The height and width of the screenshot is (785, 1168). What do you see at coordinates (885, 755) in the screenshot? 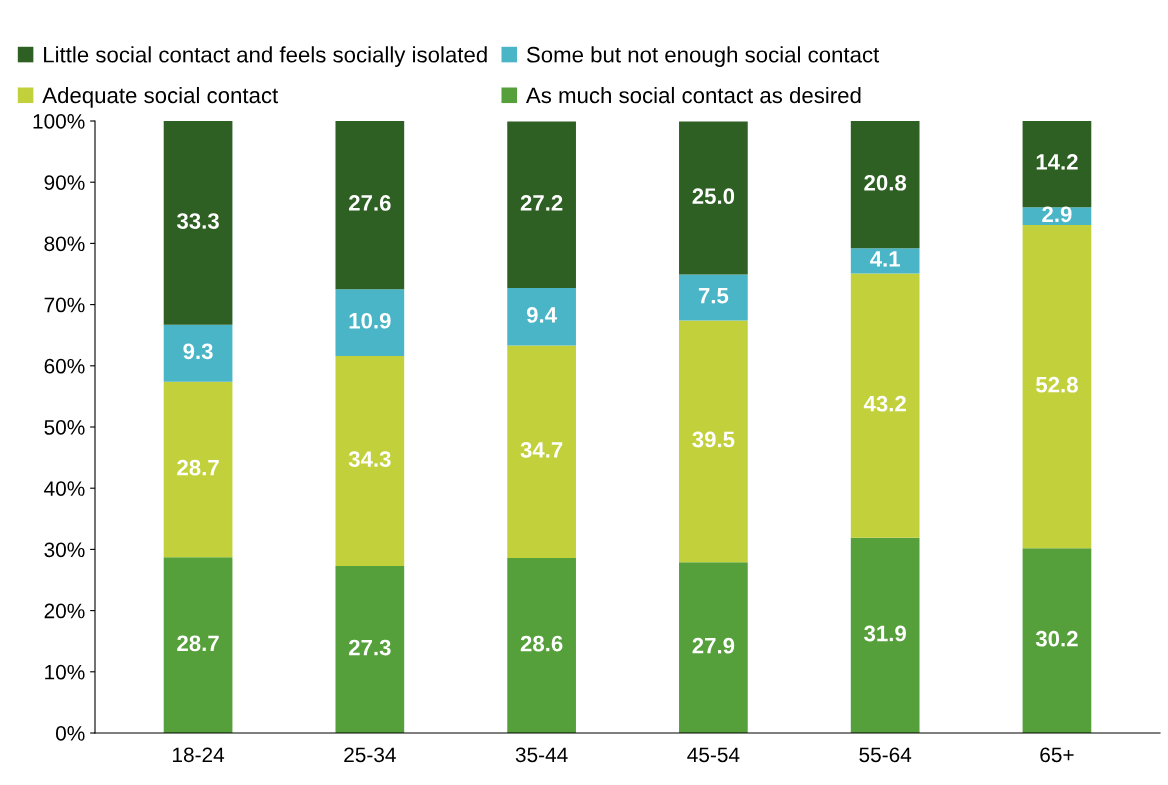
I see `x-tick-label: 55-64` at bounding box center [885, 755].